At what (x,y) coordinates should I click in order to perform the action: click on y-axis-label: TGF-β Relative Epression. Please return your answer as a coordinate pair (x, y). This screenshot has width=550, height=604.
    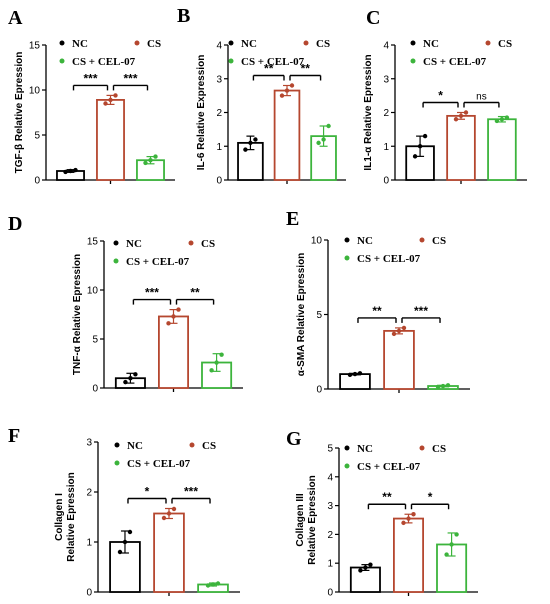
    Looking at the image, I should click on (19, 113).